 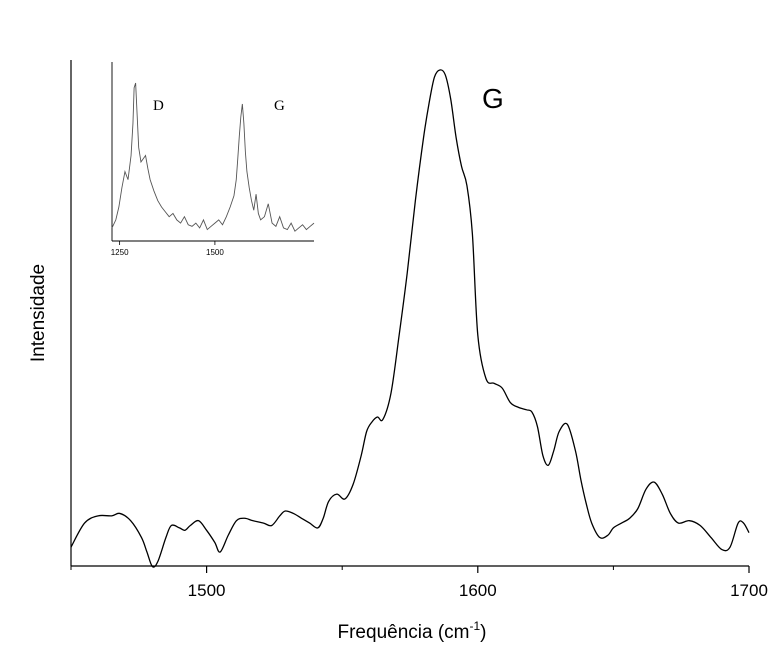 I want to click on x-axis-label: Frequência (cm-1), so click(x=412, y=631).